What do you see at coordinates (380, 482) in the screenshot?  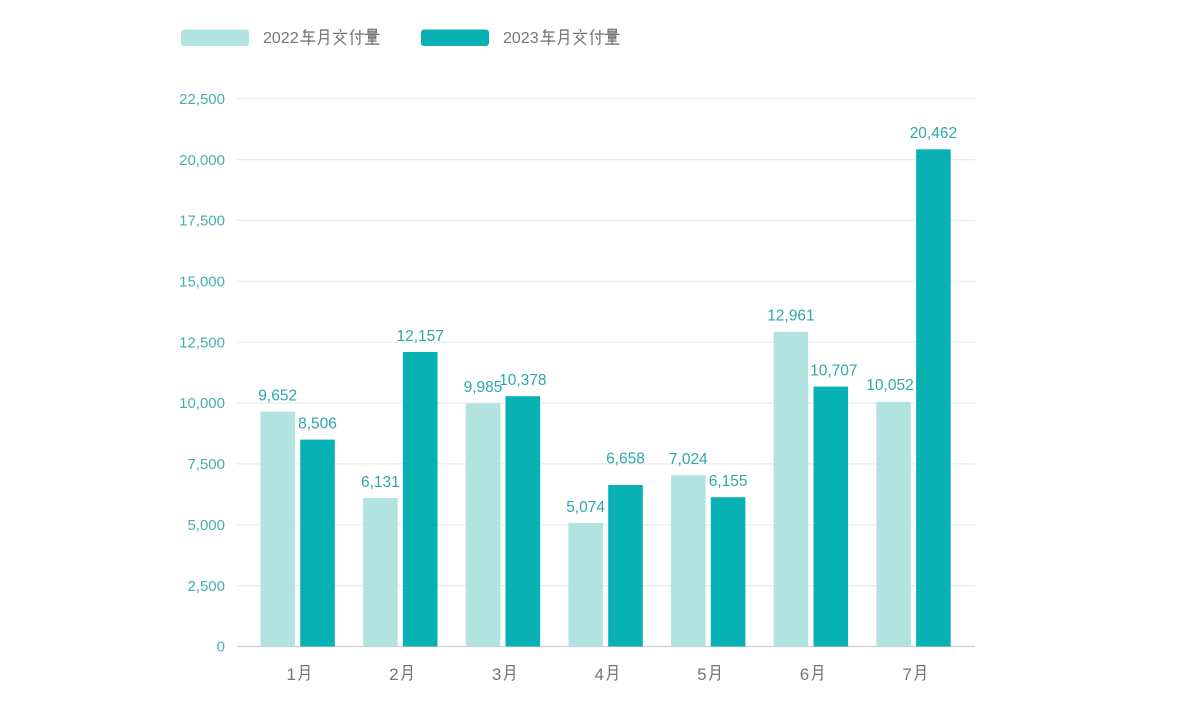 I see `svg-text: 6,131` at bounding box center [380, 482].